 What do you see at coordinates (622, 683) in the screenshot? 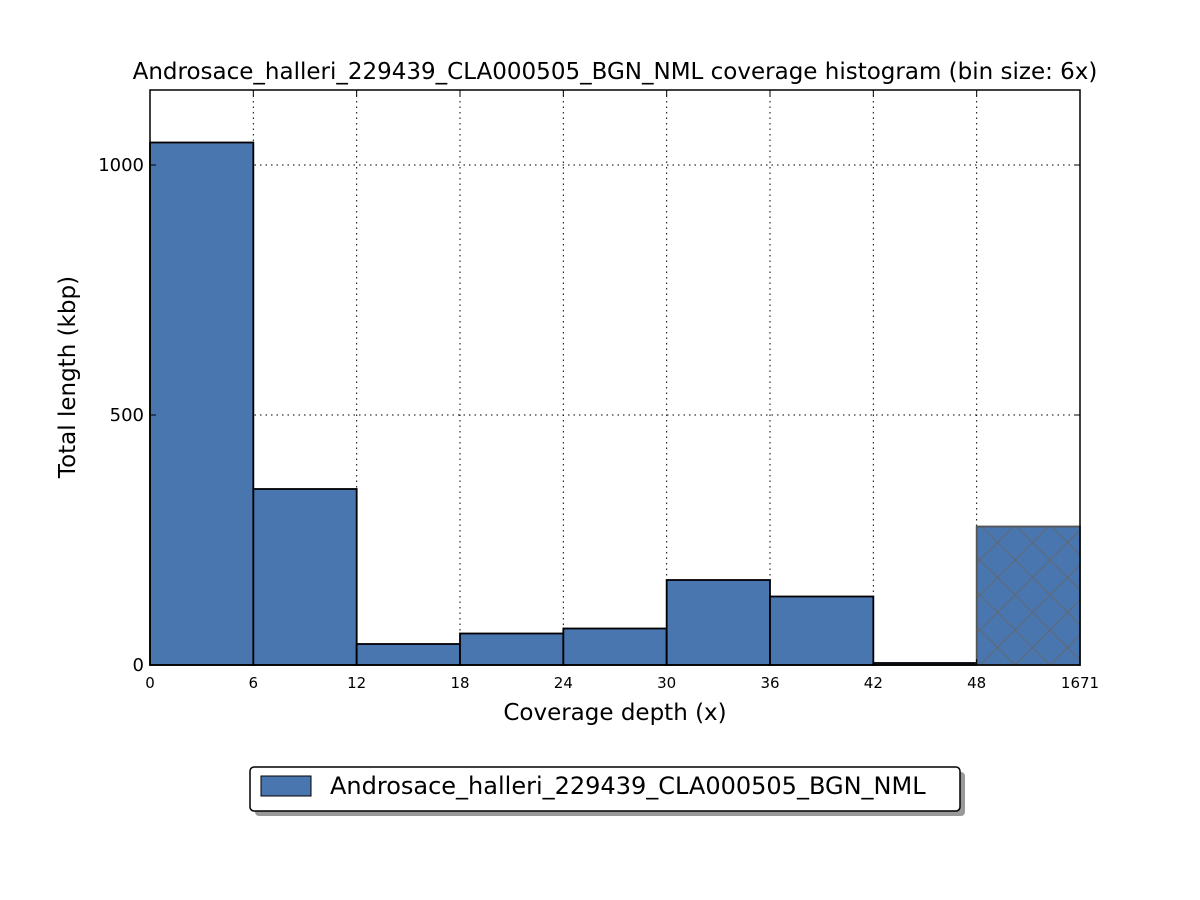
I see `x-tick-labels: 0 6 12 18 24 30 36 42 48 1671` at bounding box center [622, 683].